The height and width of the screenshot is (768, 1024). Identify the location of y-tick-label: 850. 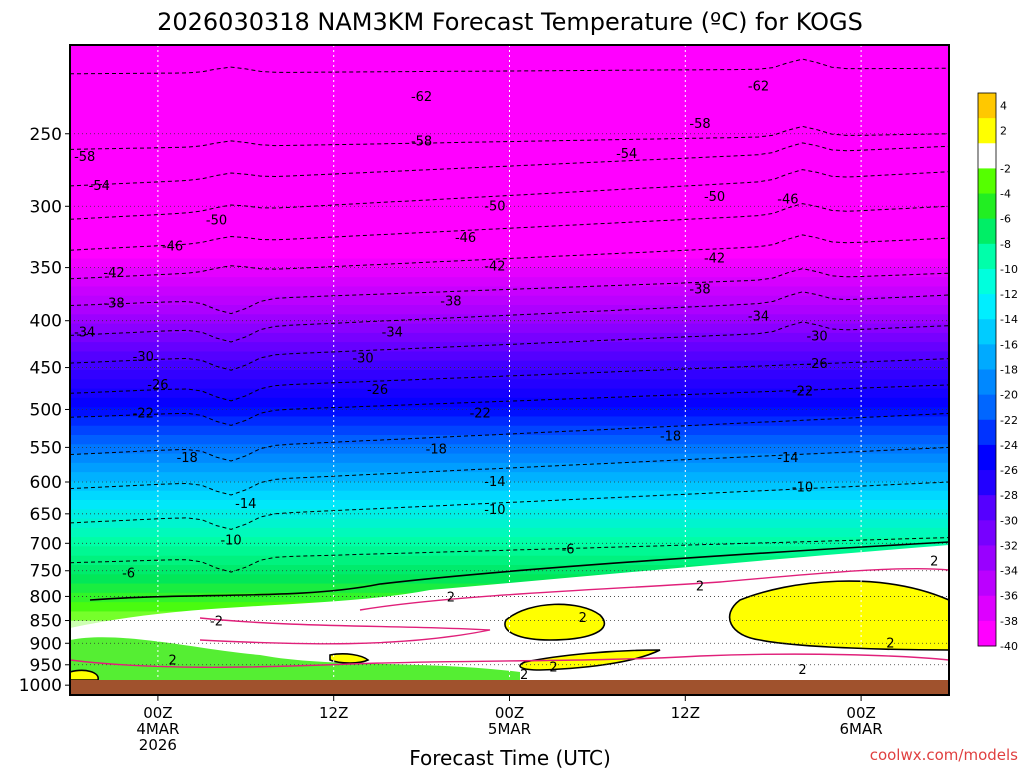
(46, 622).